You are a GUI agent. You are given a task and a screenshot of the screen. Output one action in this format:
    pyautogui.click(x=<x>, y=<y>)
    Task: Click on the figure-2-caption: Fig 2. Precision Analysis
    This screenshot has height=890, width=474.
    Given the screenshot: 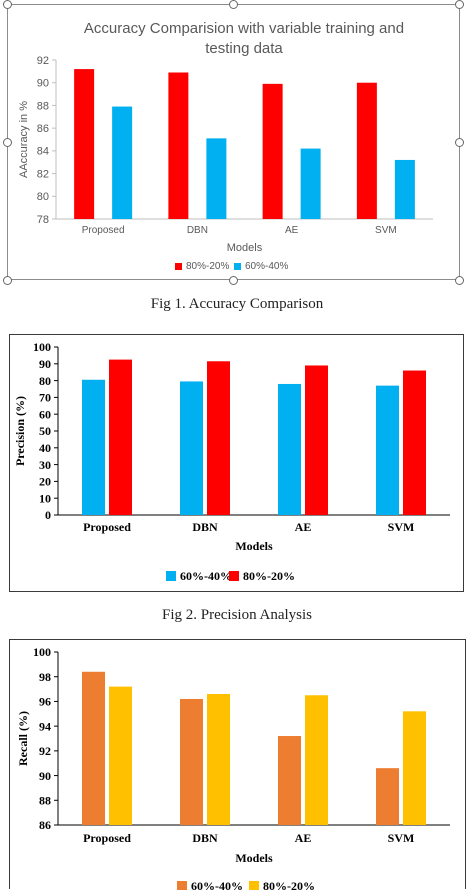 What is the action you would take?
    pyautogui.click(x=236, y=615)
    